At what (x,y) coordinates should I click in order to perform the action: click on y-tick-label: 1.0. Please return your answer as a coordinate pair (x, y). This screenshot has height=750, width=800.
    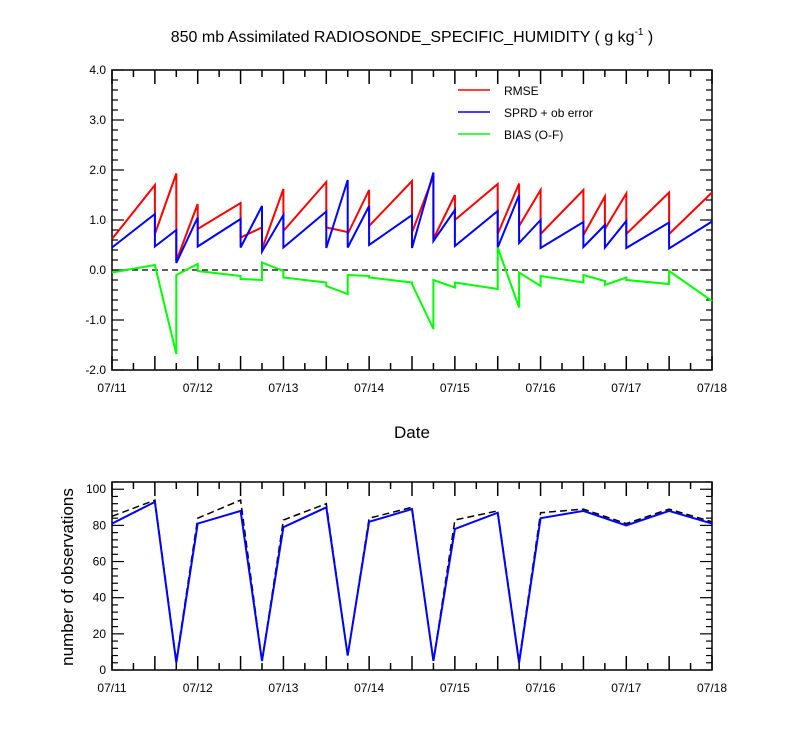
    Looking at the image, I should click on (97, 220).